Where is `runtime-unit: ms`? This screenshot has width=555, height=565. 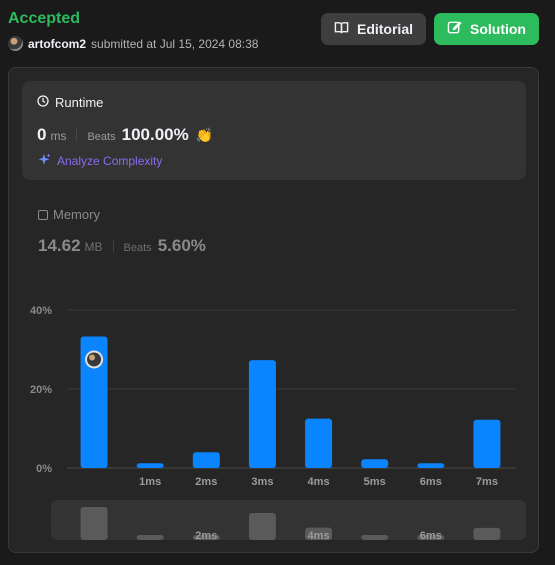
runtime-unit: ms is located at coordinates (58, 136).